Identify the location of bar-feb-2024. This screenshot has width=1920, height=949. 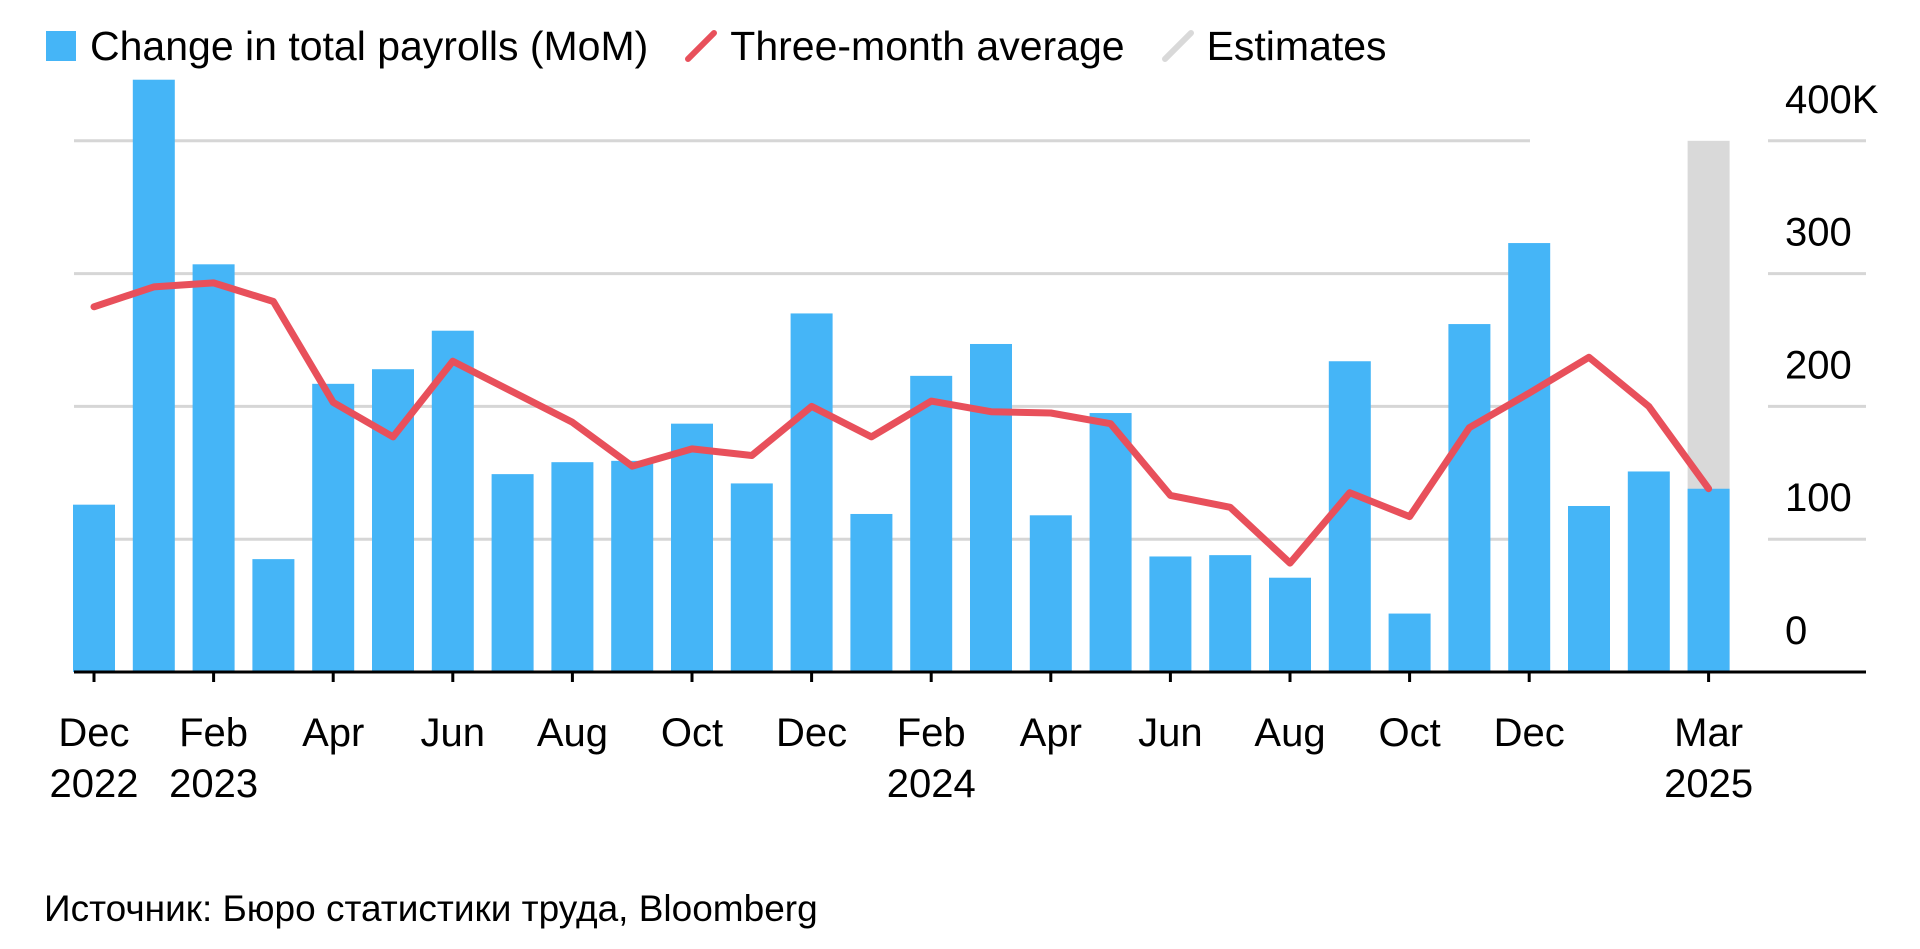
(931, 523).